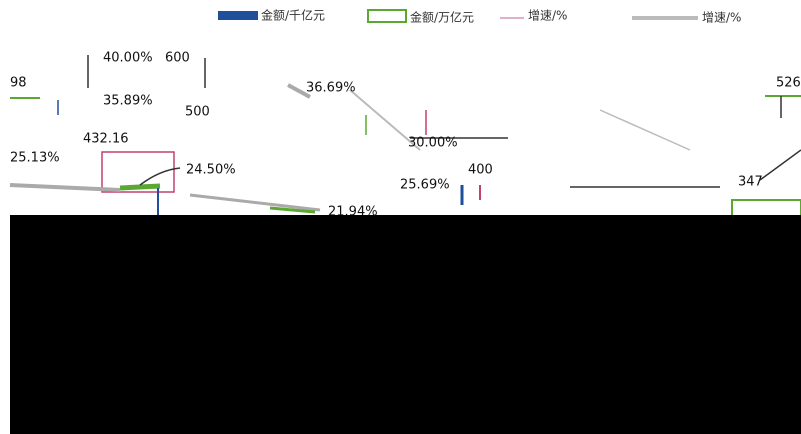  What do you see at coordinates (35, 158) in the screenshot?
I see `data-label: 25.13%` at bounding box center [35, 158].